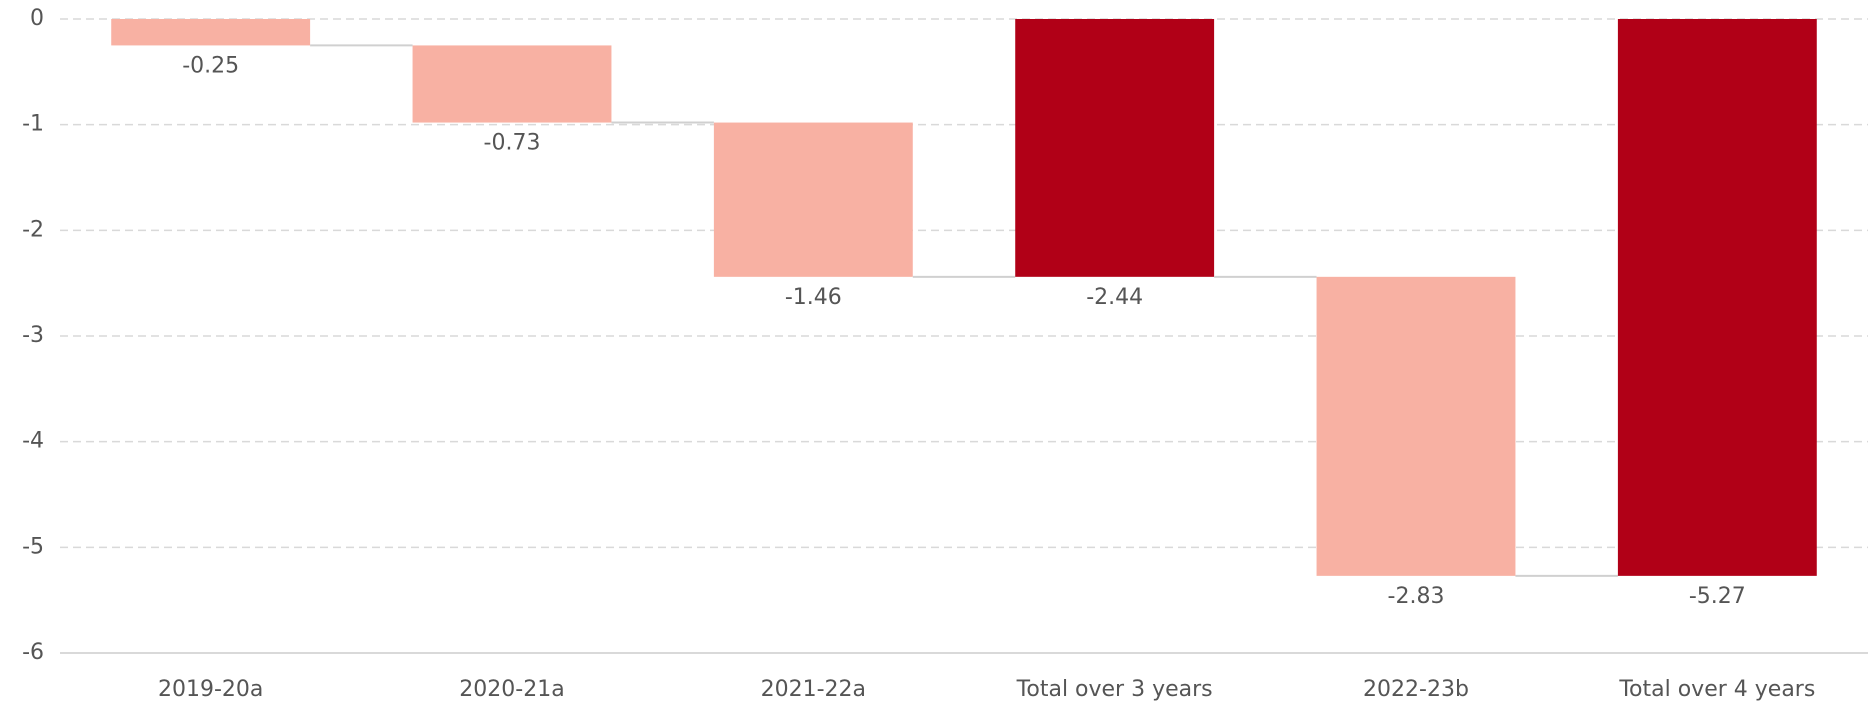  What do you see at coordinates (210, 65) in the screenshot?
I see `data-label: -0.25` at bounding box center [210, 65].